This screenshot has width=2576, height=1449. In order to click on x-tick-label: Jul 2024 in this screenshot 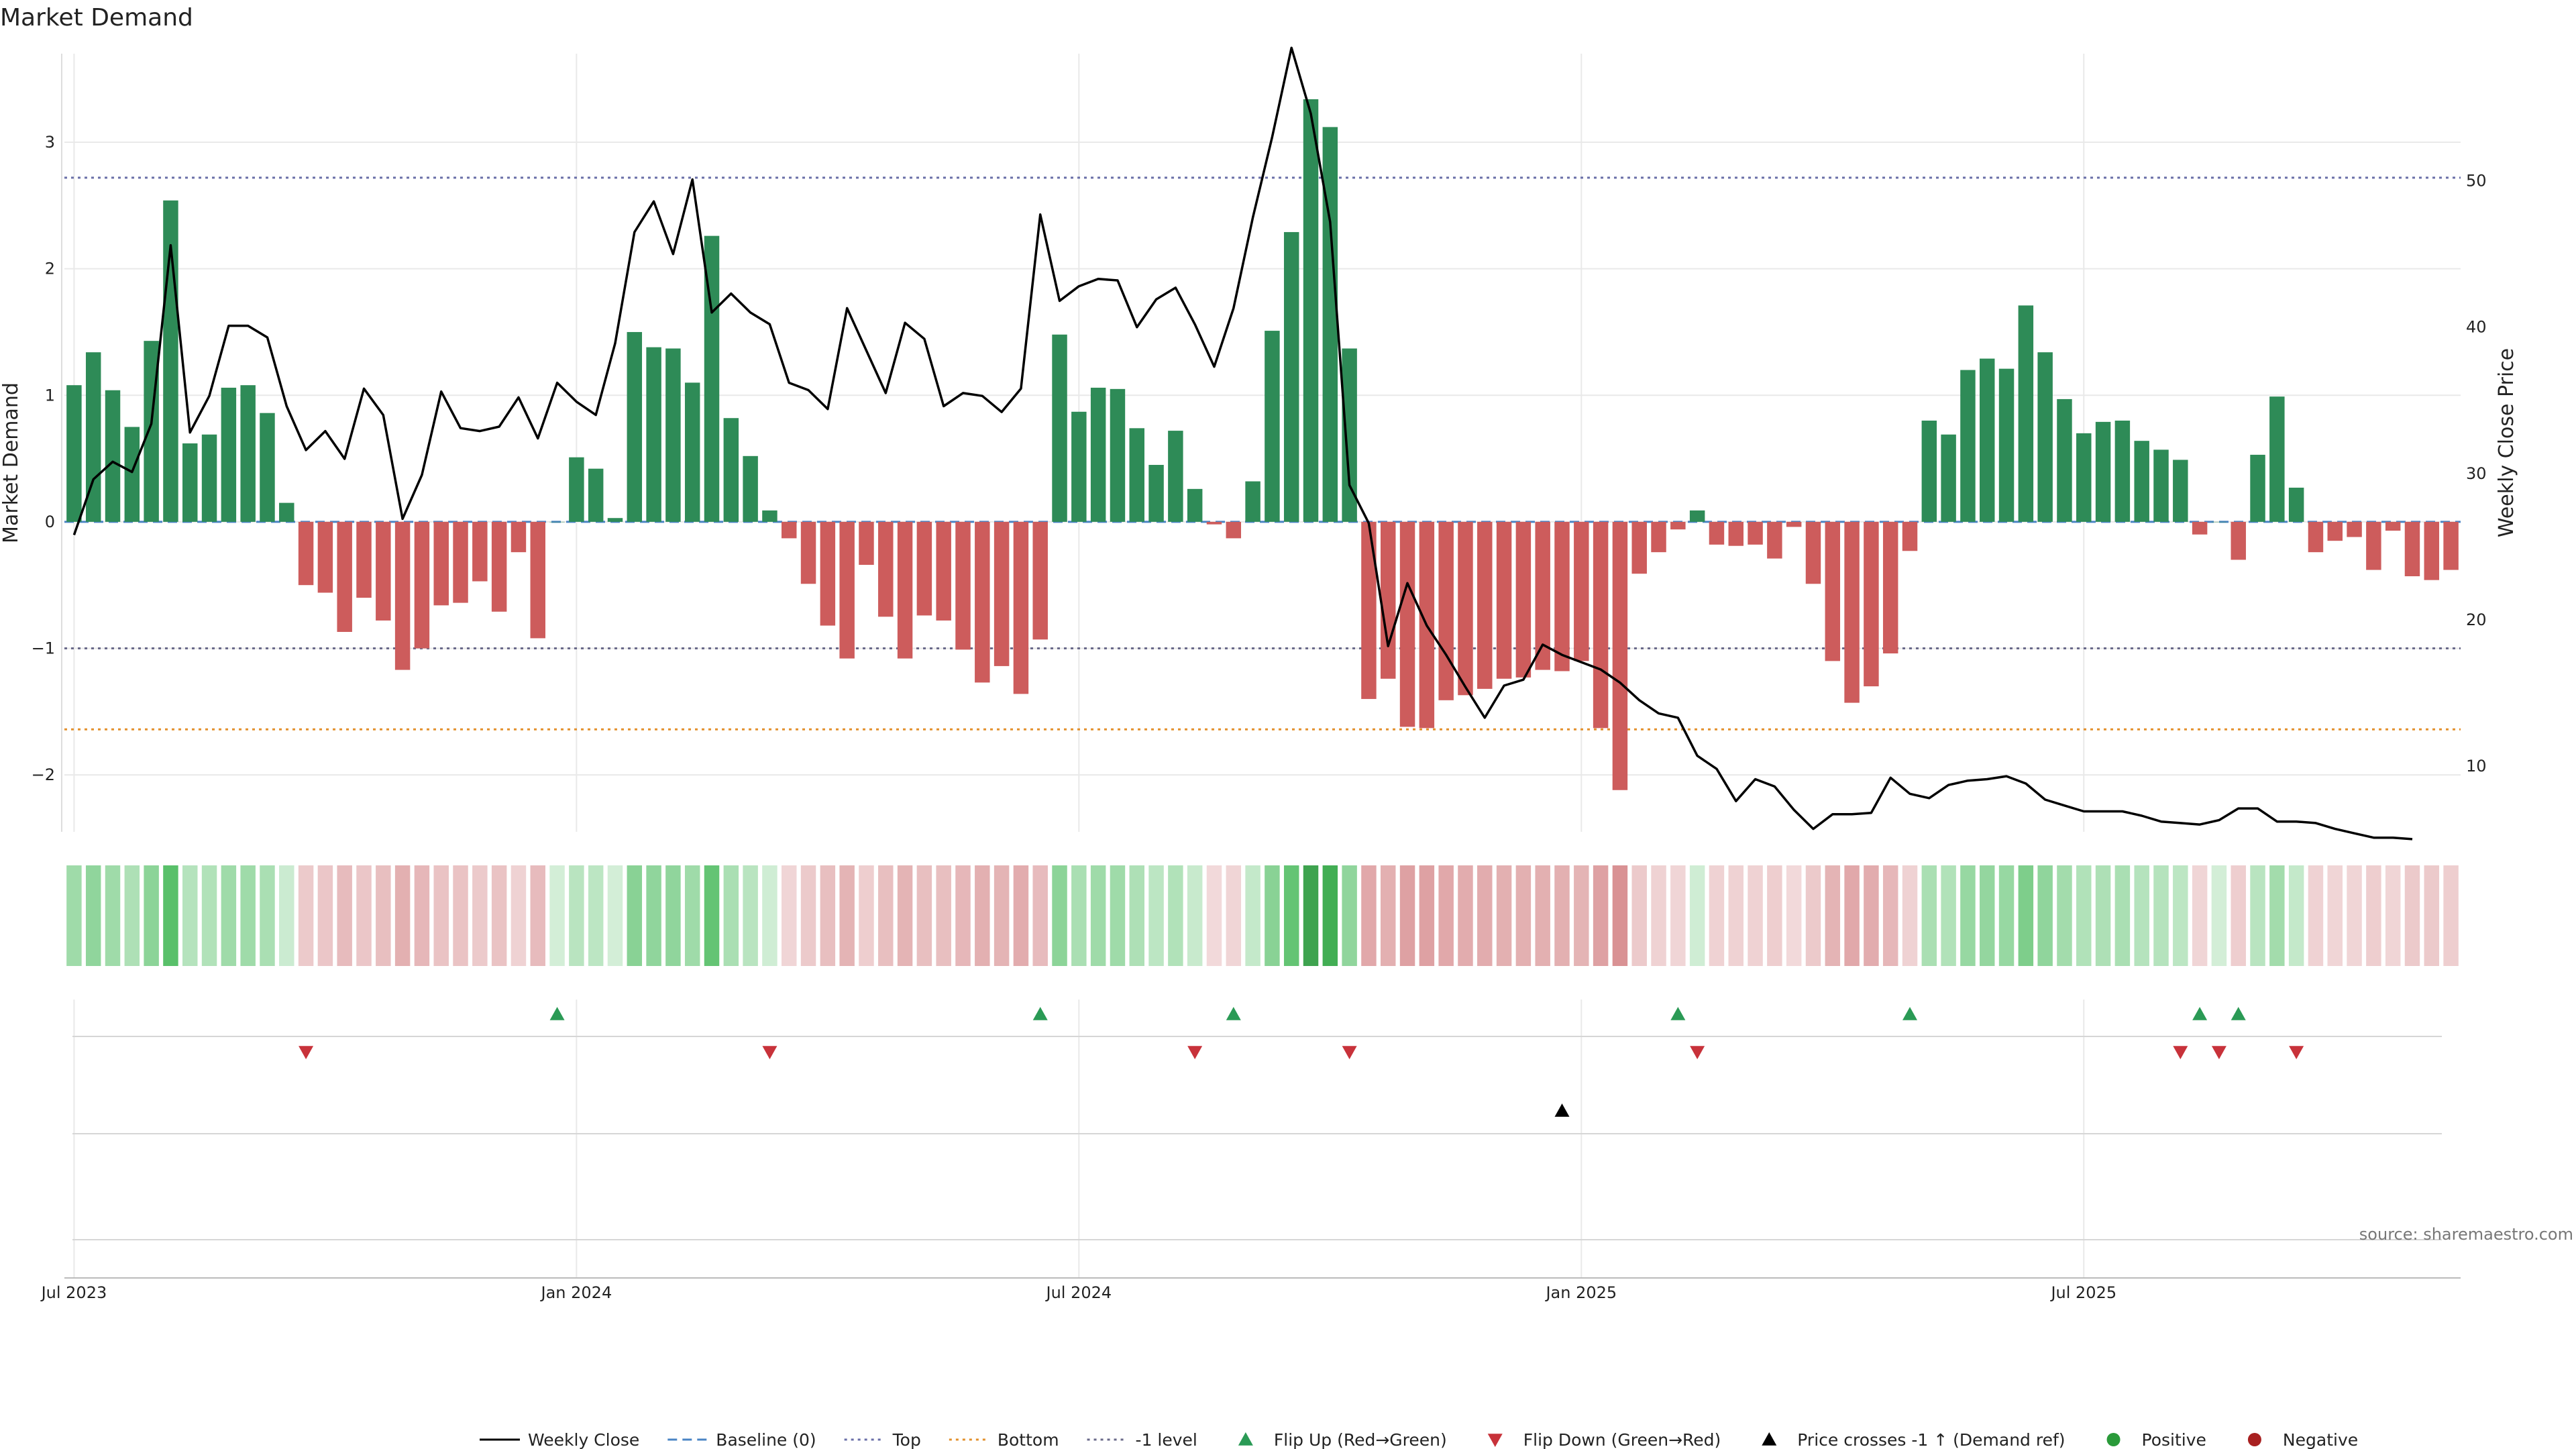, I will do `click(1078, 1292)`.